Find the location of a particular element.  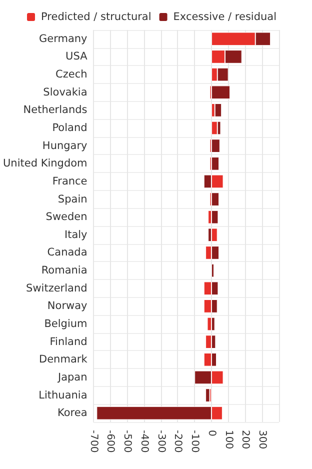

y-tick-label: Spain is located at coordinates (73, 199).